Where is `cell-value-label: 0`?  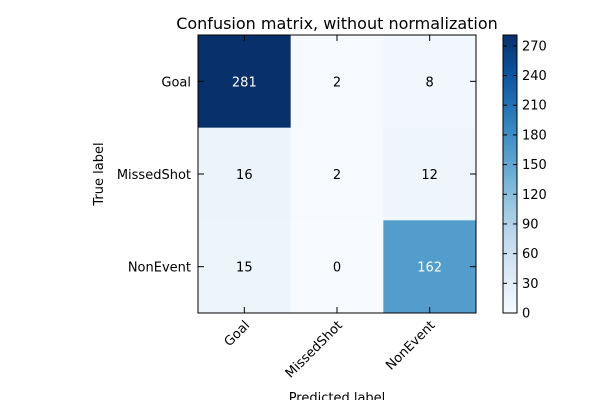 cell-value-label: 0 is located at coordinates (337, 268).